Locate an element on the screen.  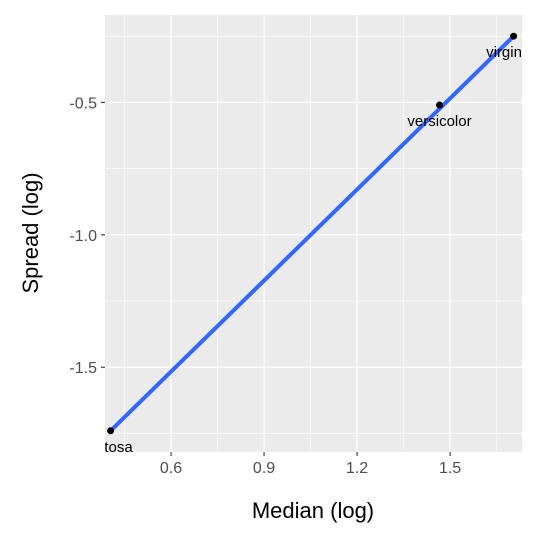
x-tick-label: 0.6 is located at coordinates (171, 468).